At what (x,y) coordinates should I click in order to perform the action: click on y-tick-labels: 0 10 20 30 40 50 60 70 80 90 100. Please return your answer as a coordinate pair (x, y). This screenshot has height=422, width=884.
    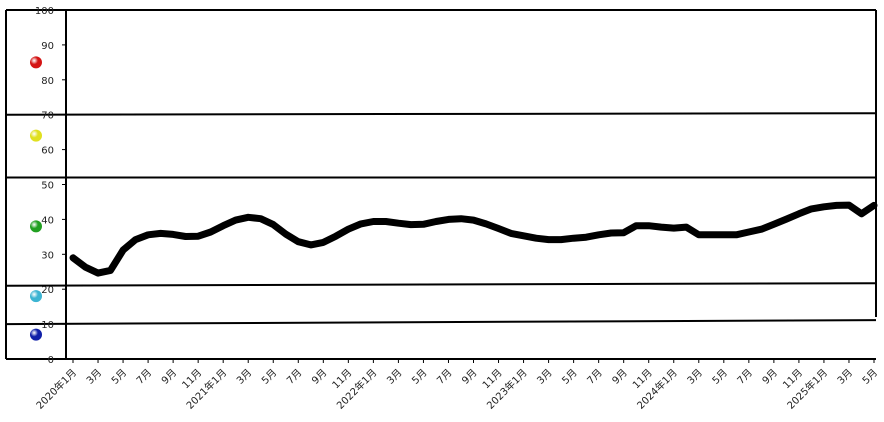
    Looking at the image, I should click on (50, 186).